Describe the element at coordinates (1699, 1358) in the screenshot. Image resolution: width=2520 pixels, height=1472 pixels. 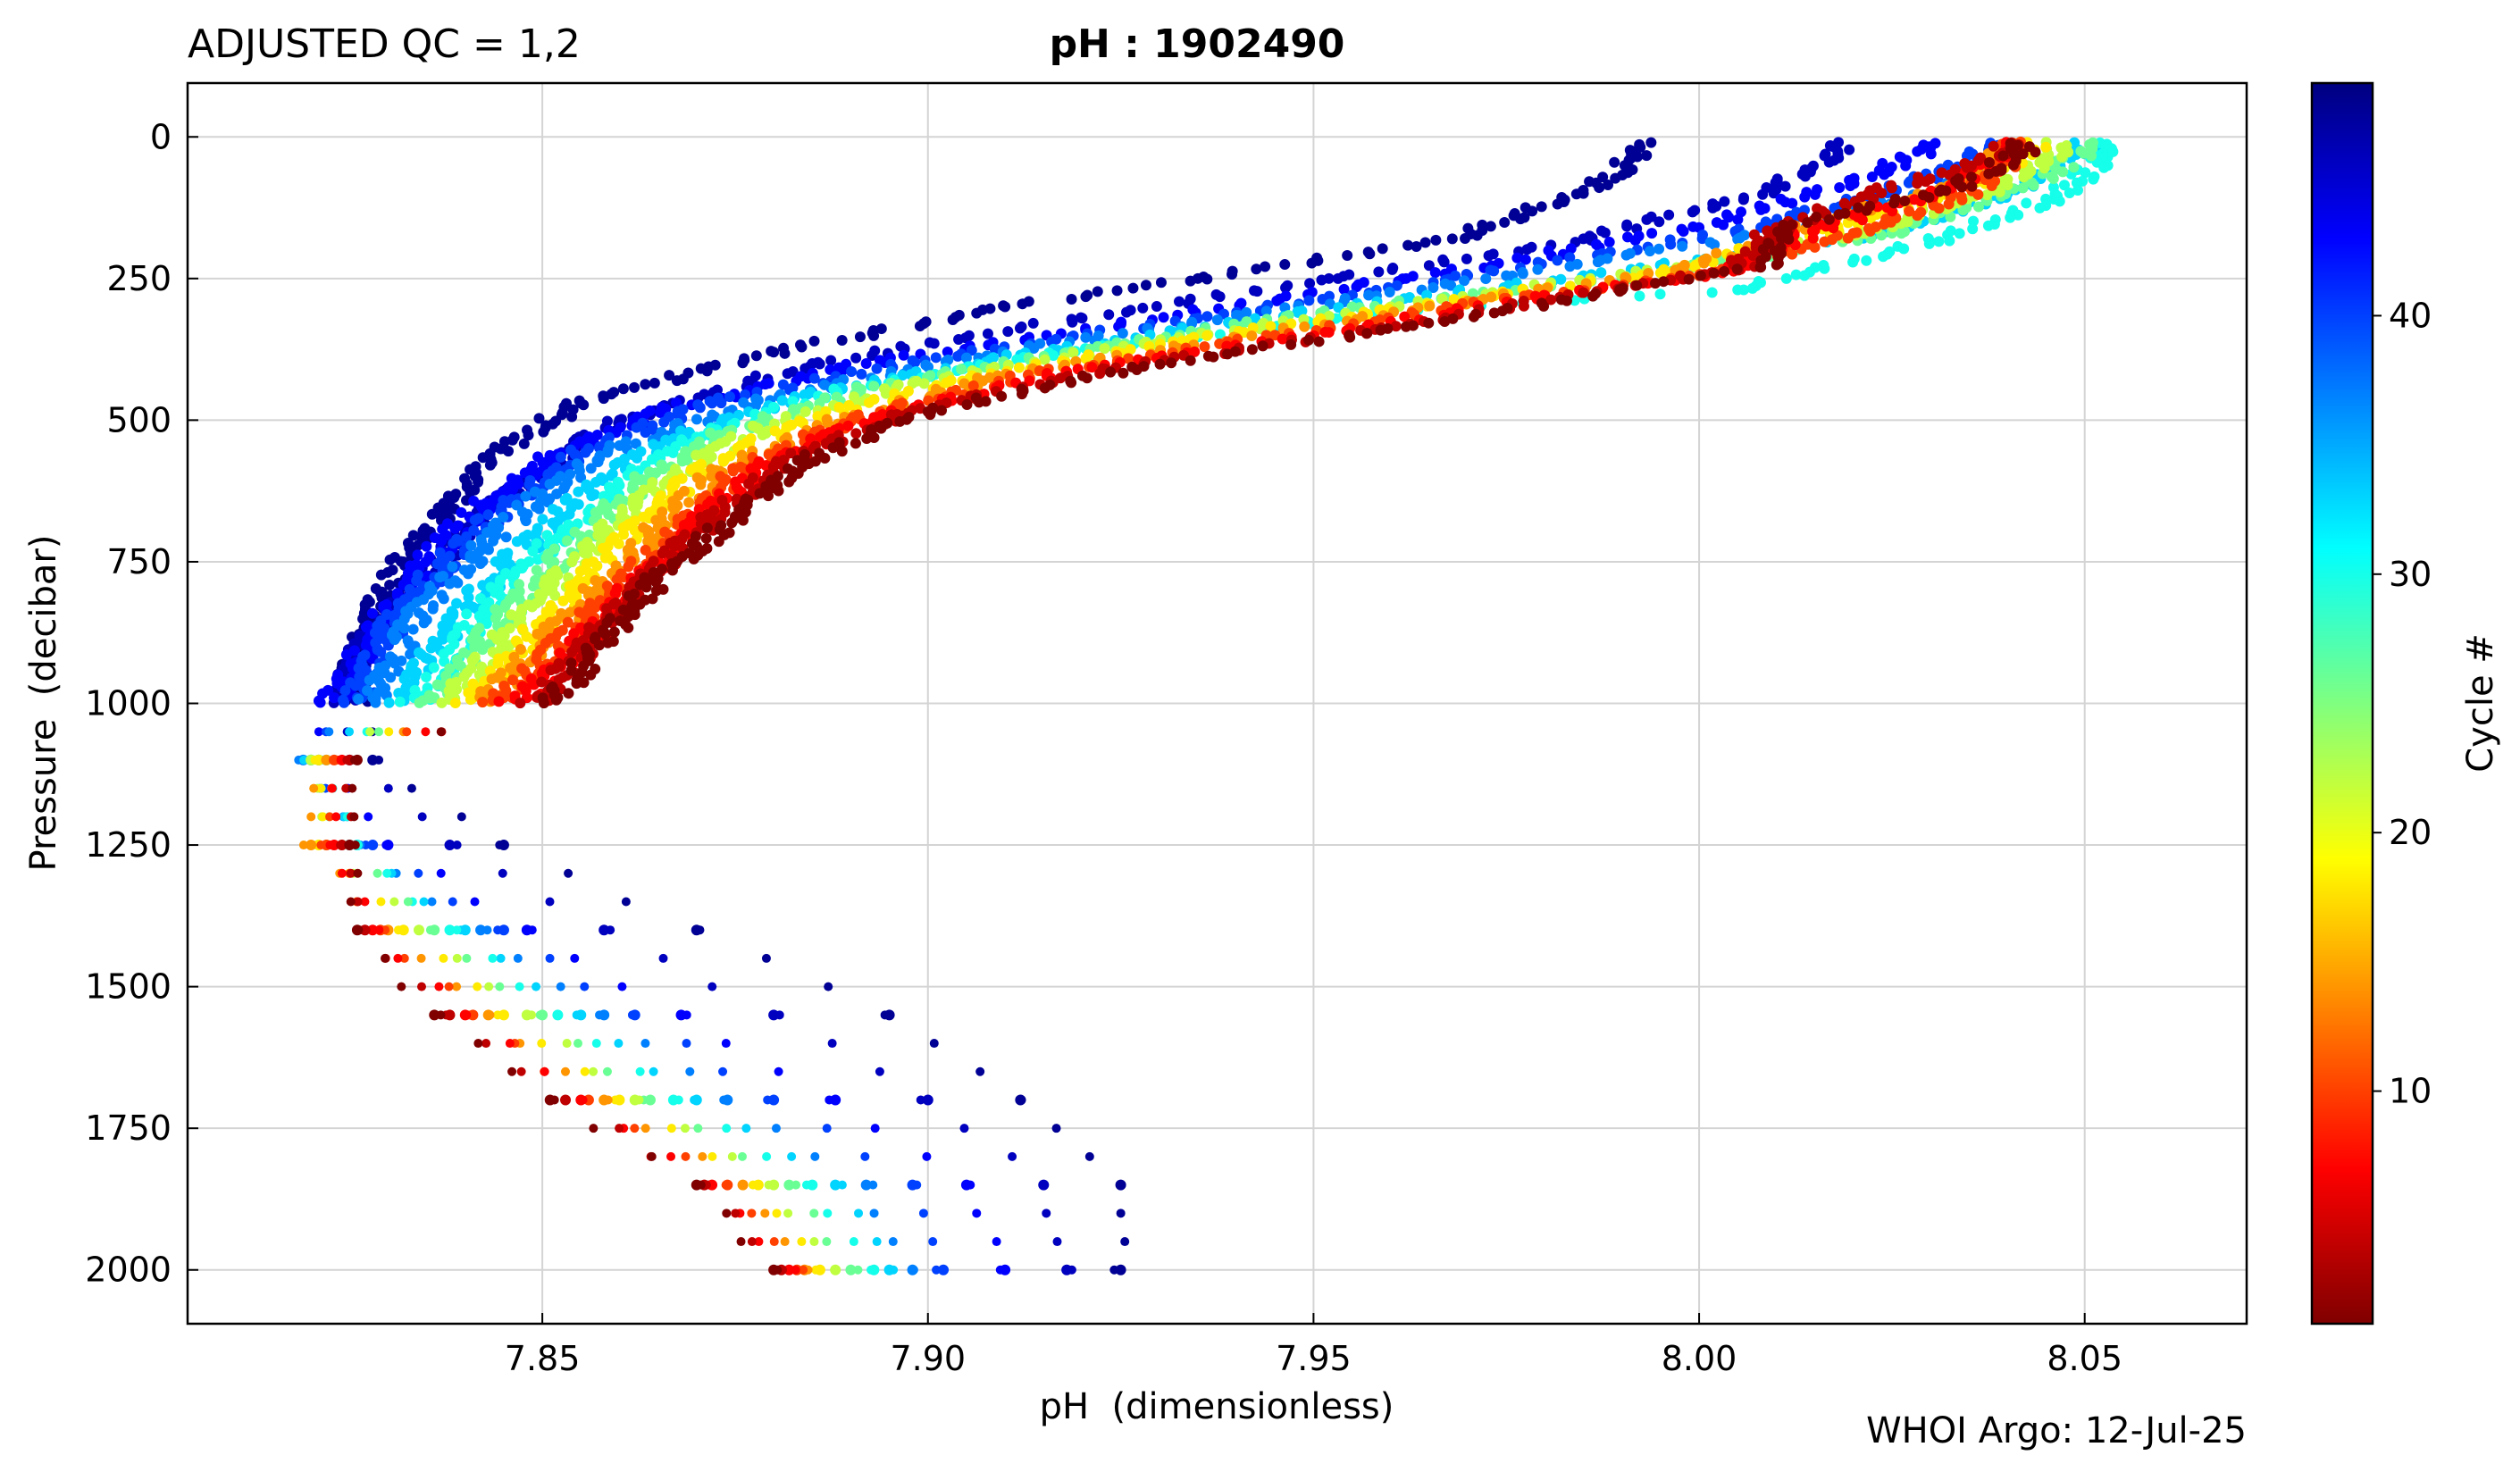
I see `x-tick-label: 8.00` at that location.